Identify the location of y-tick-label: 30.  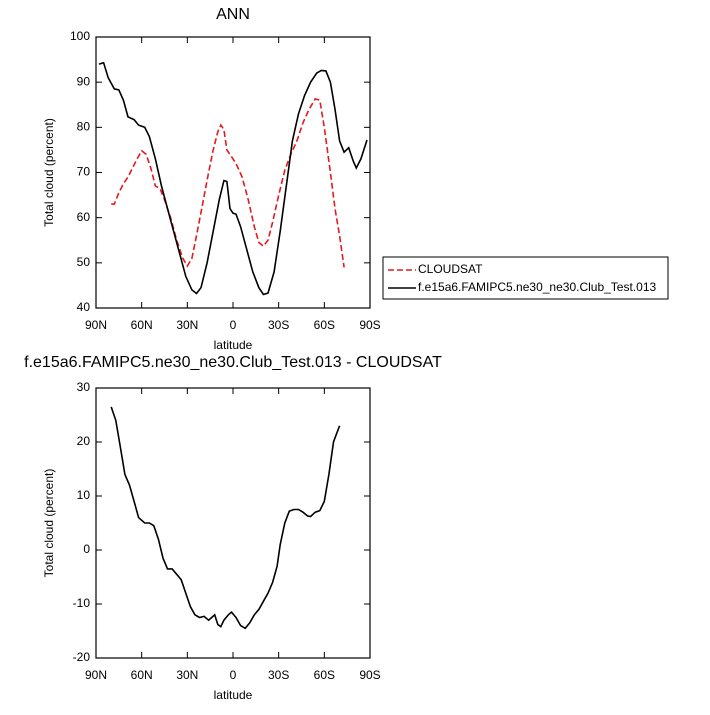
(84, 387).